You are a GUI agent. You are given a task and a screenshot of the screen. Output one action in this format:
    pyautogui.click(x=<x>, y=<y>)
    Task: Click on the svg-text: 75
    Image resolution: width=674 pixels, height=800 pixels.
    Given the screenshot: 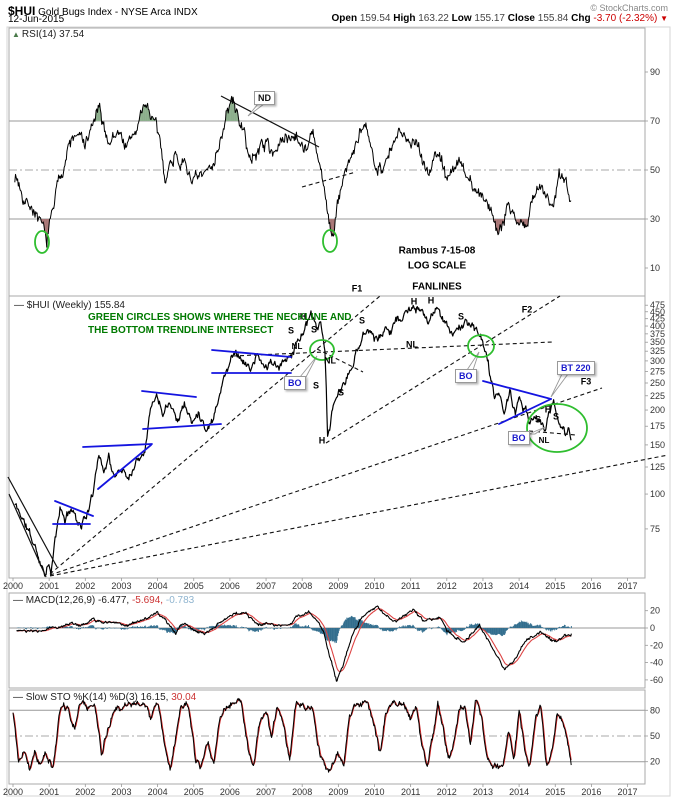 What is the action you would take?
    pyautogui.click(x=655, y=529)
    